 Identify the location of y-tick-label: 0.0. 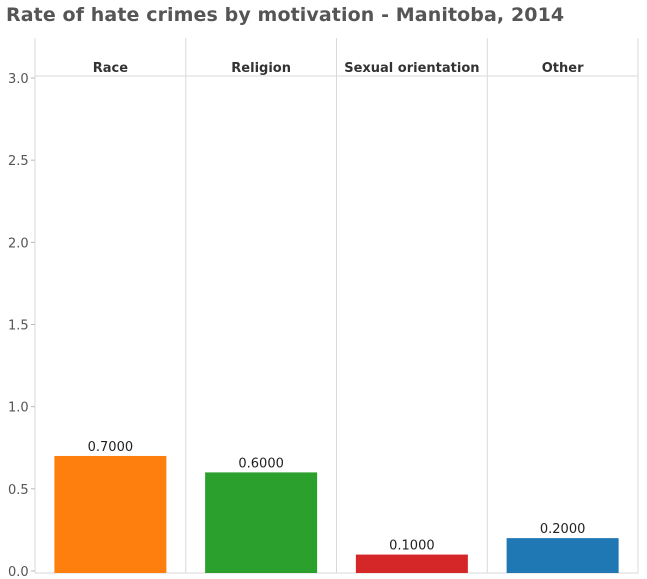
(18, 572).